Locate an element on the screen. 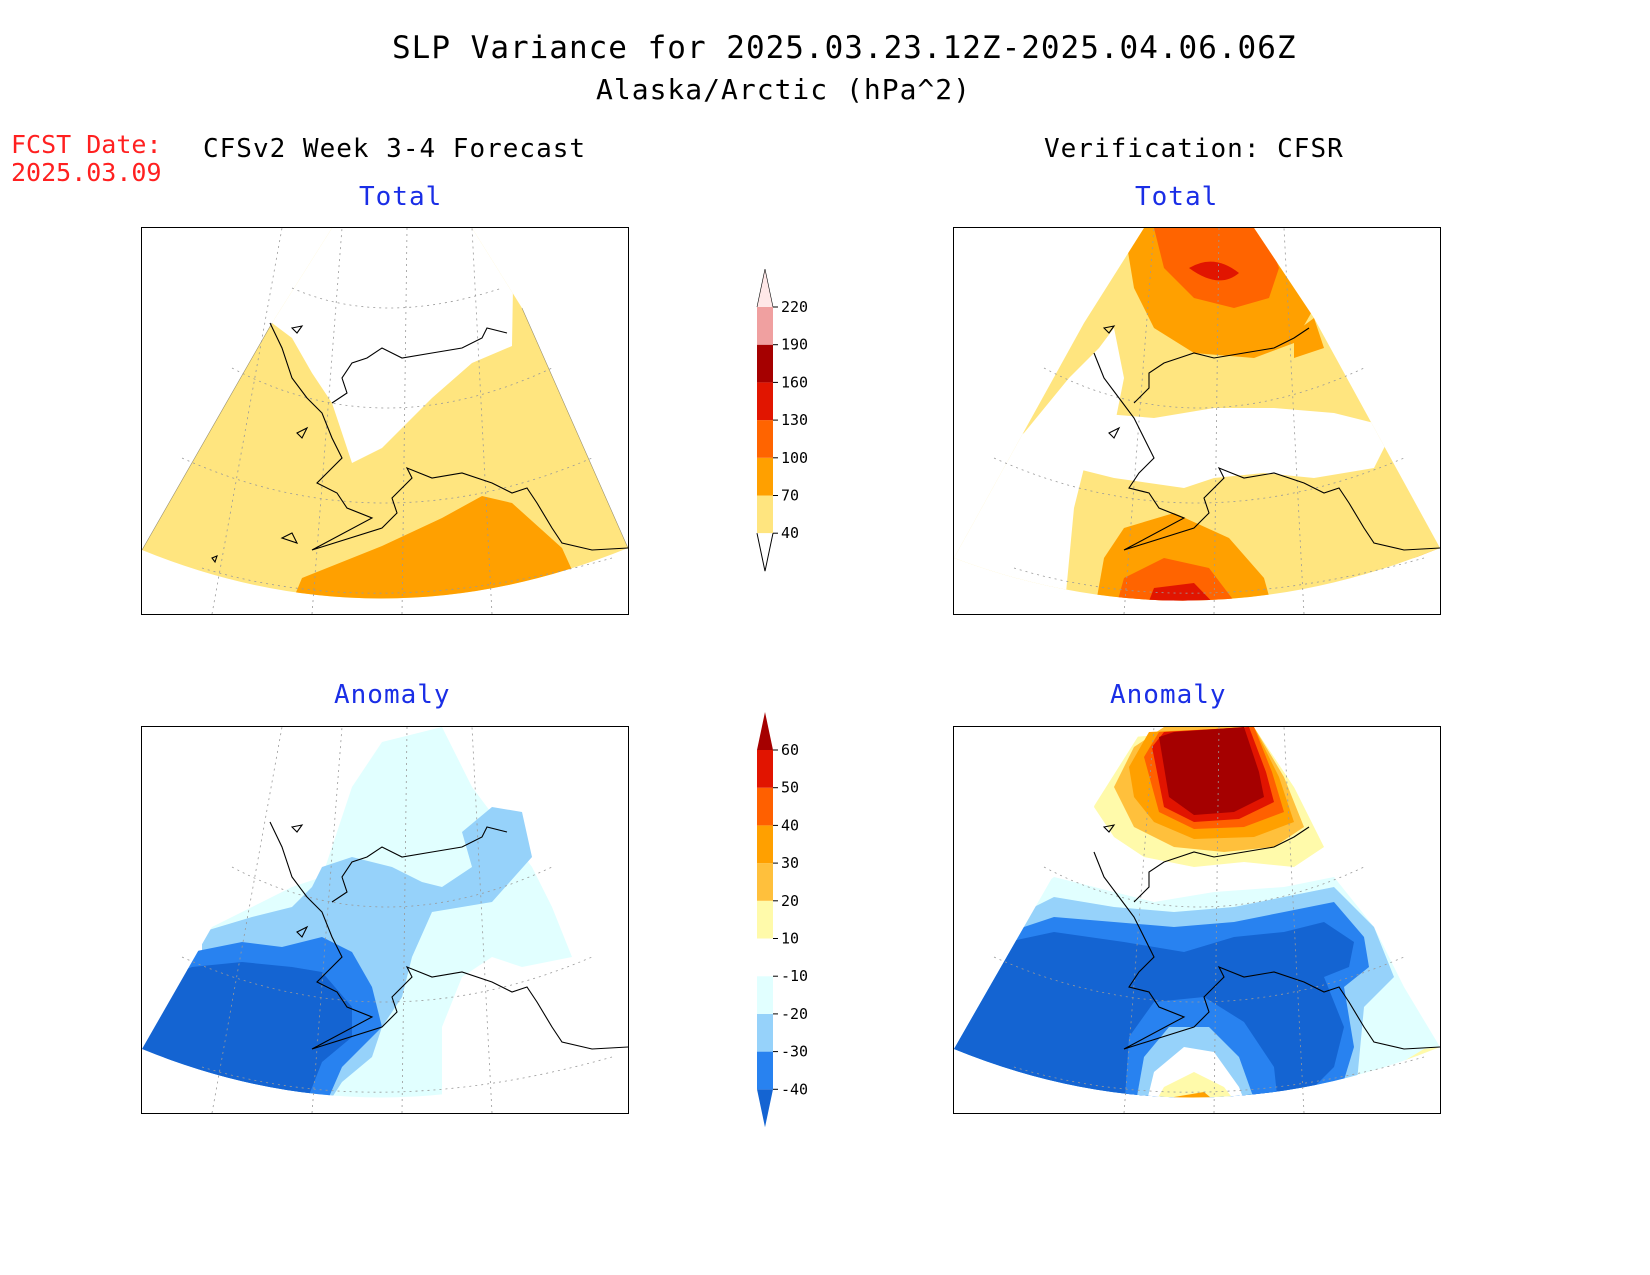 The image size is (1650, 1275). fcst-anomaly-graticule is located at coordinates (397, 920).